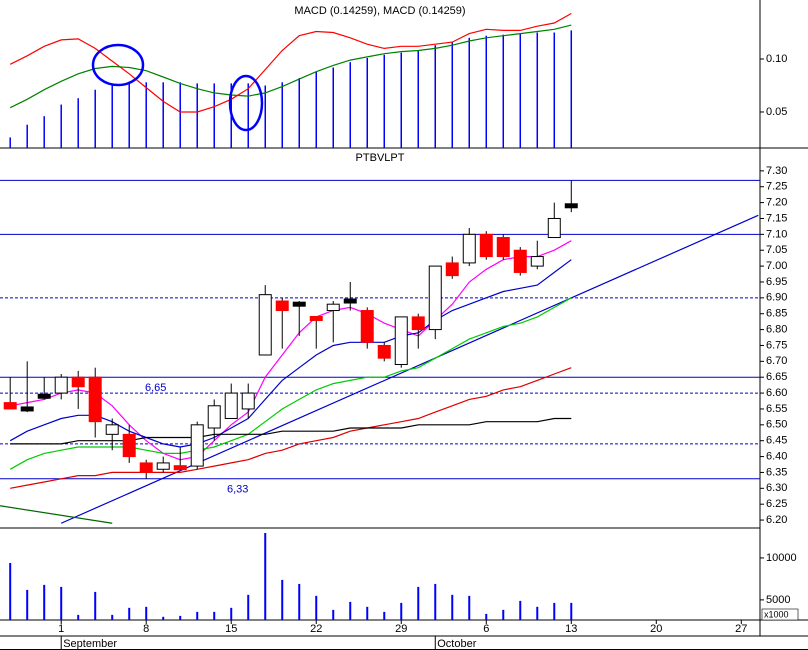  I want to click on x-tick-label: 6, so click(486, 629).